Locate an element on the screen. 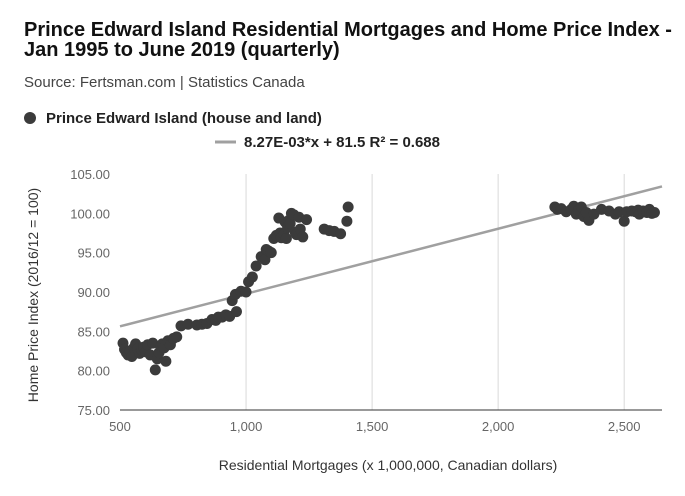 The image size is (685, 496). x-tick-label: 2,500 is located at coordinates (624, 426).